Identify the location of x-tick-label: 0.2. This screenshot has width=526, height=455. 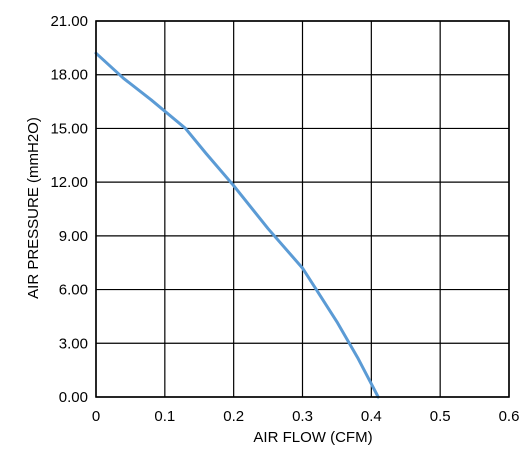
(233, 416).